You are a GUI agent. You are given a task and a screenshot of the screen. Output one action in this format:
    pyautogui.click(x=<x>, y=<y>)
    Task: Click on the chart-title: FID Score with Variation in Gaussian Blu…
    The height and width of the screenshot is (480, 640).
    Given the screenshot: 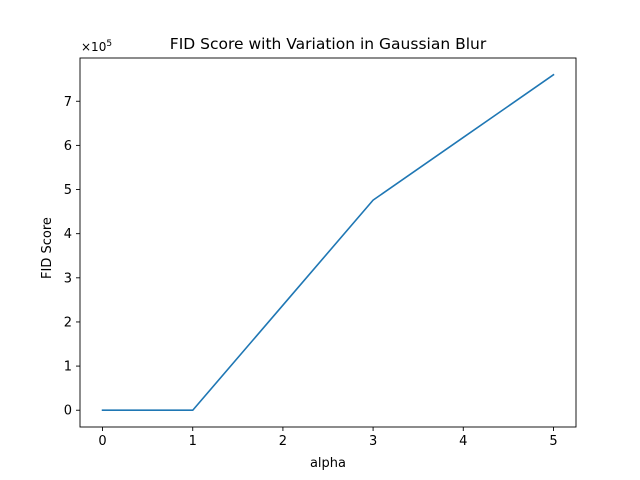 What is the action you would take?
    pyautogui.click(x=328, y=44)
    